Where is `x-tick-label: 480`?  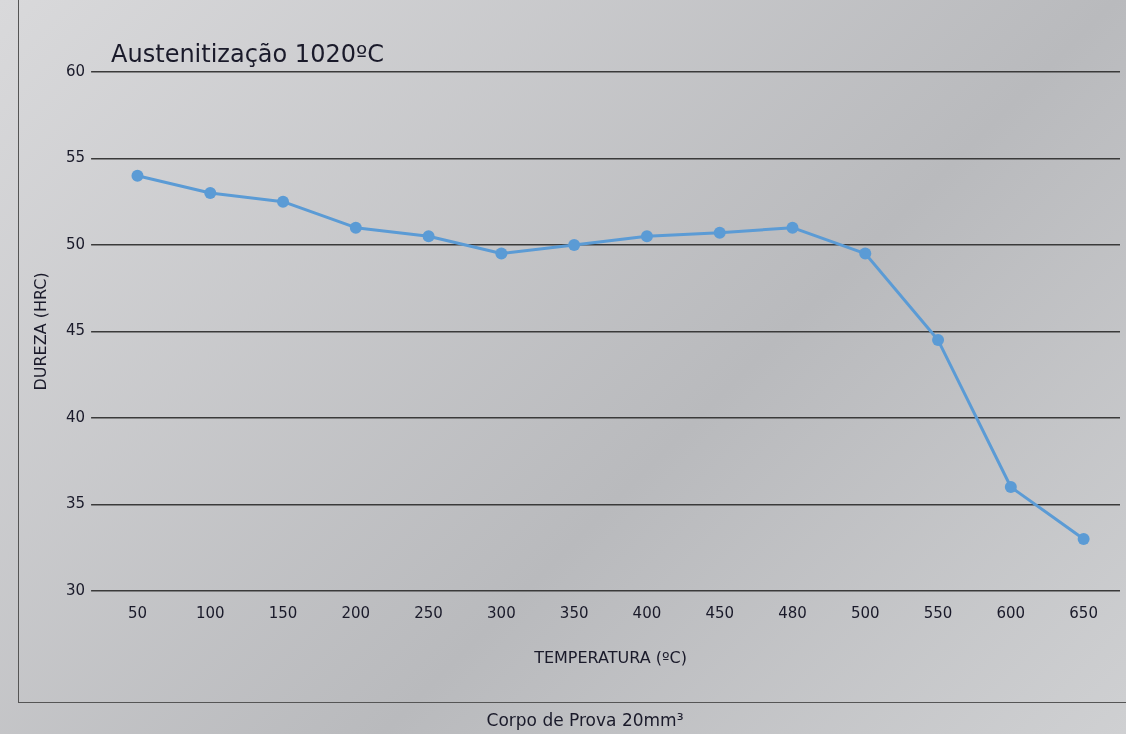 x-tick-label: 480 is located at coordinates (792, 612).